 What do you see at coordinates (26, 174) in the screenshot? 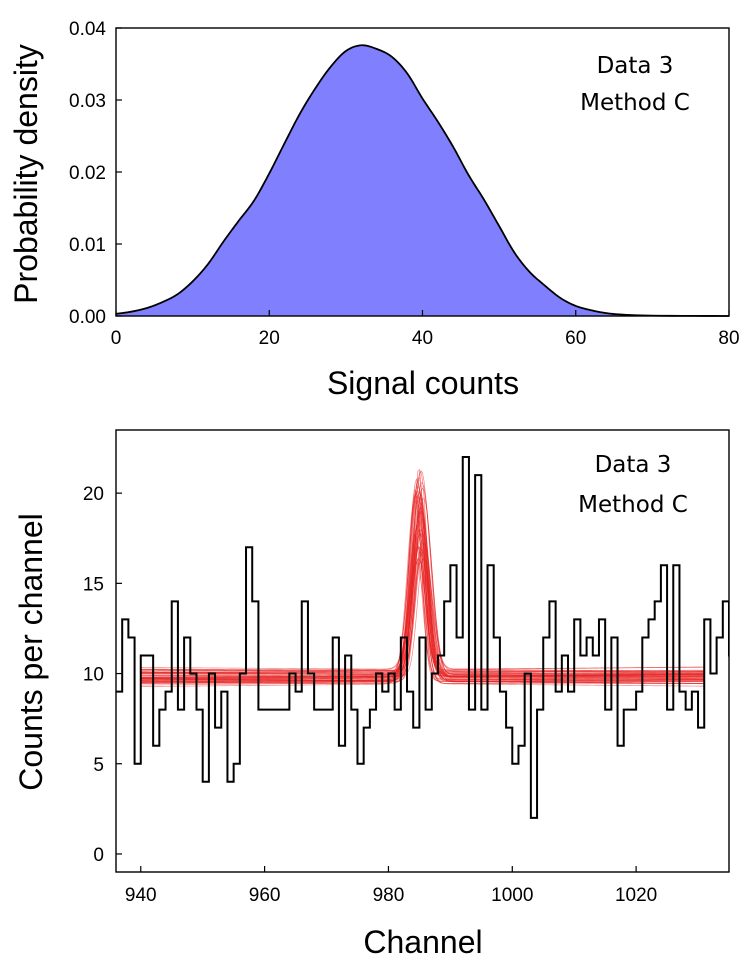
I see `density-y-axis-title: Probability density` at bounding box center [26, 174].